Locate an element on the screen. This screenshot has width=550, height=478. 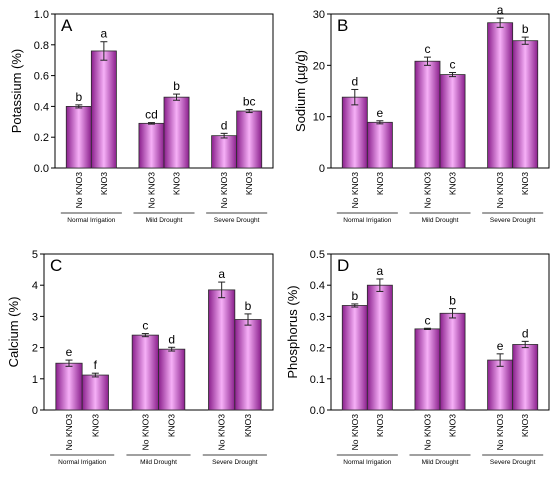
y-tick-label: 4 is located at coordinates (35, 286).